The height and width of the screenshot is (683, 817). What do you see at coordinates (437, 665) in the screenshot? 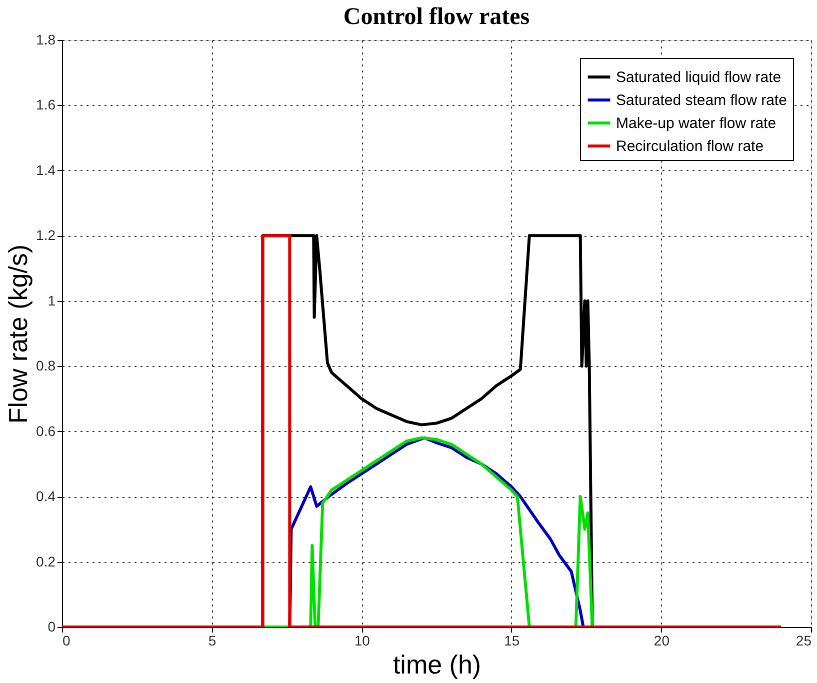
I see `x-axis-title: time (h)` at bounding box center [437, 665].